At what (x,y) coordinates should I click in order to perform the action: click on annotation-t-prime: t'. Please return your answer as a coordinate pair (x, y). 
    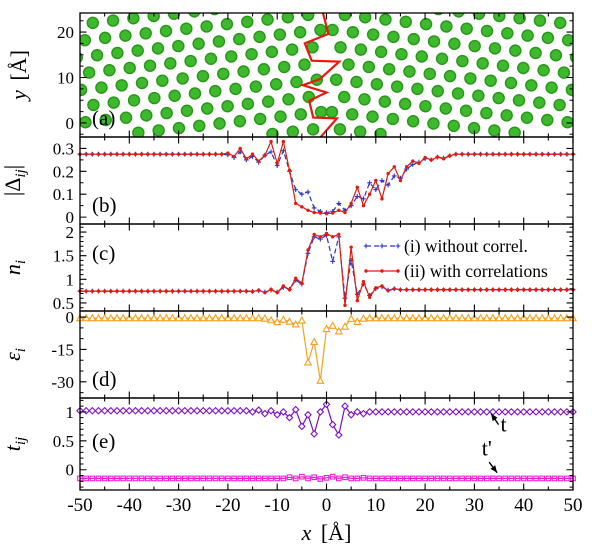
    Looking at the image, I should click on (487, 447).